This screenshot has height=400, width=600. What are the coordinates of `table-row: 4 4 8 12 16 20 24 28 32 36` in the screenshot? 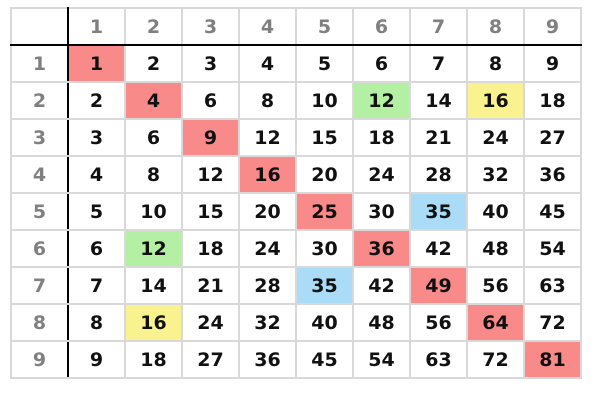 It's located at (296, 174).